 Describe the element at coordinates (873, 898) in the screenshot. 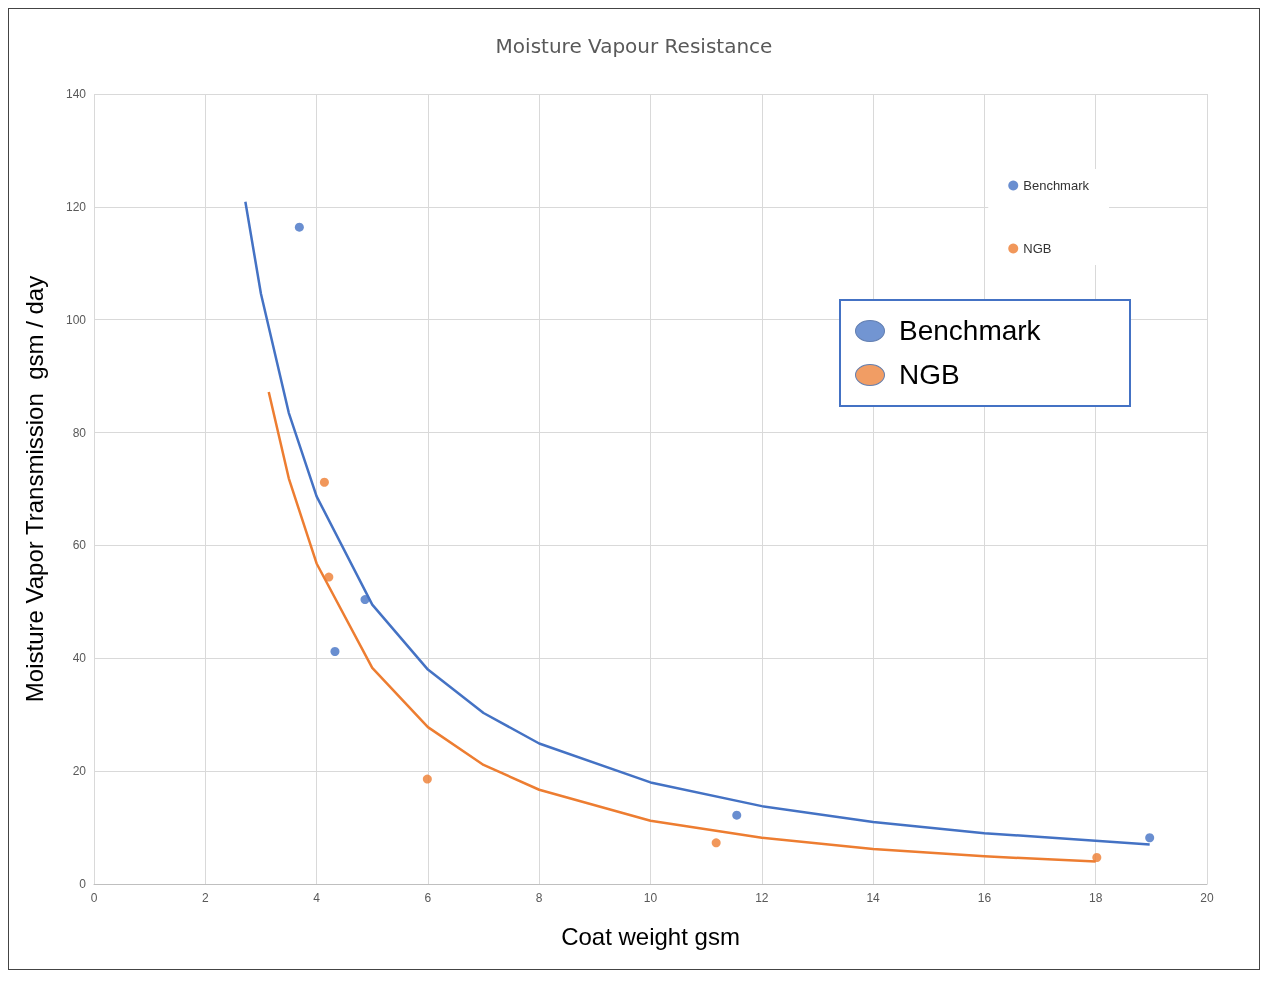

I see `x-tick-label: 14` at that location.